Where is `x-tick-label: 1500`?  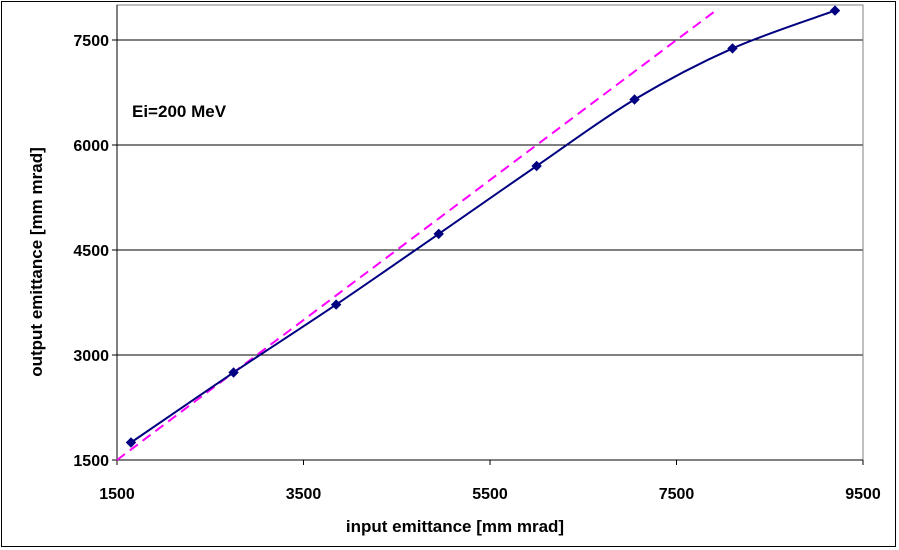
x-tick-label: 1500 is located at coordinates (117, 494).